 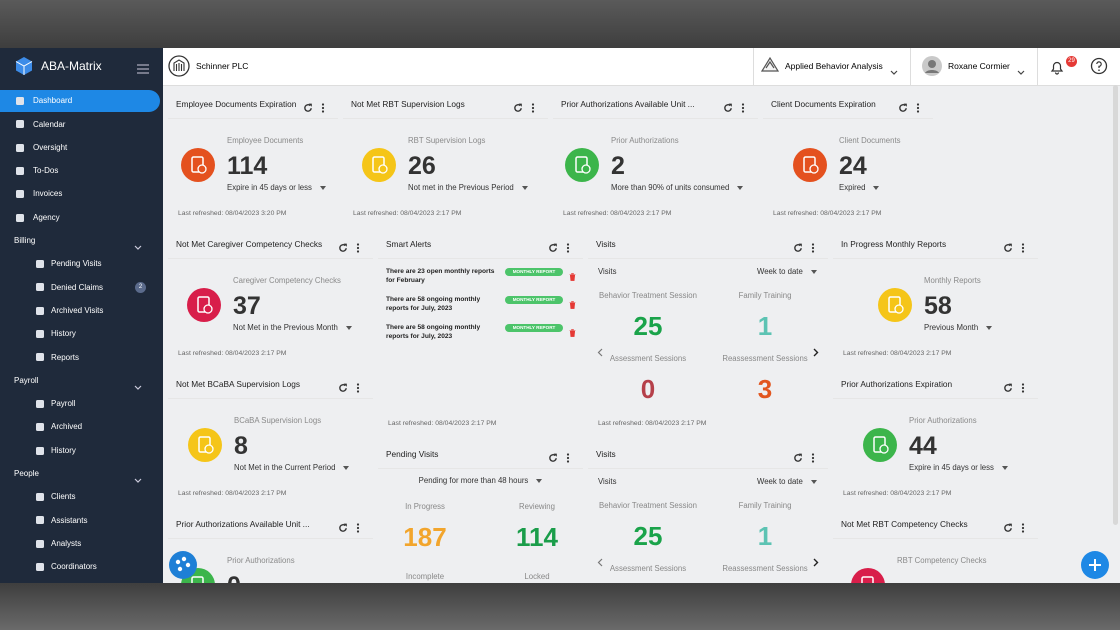 What do you see at coordinates (46, 171) in the screenshot?
I see `nav-item: To-Dos` at bounding box center [46, 171].